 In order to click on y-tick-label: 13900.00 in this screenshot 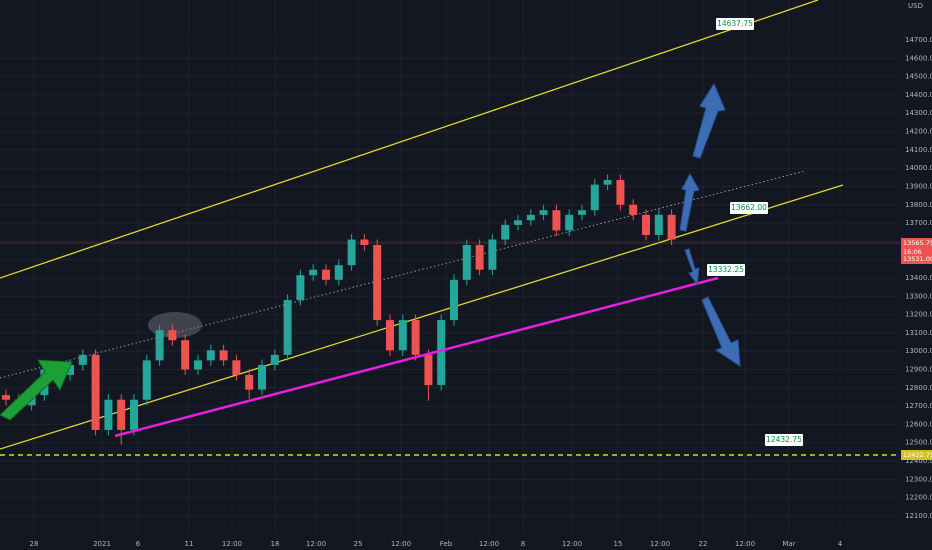, I will do `click(918, 186)`.